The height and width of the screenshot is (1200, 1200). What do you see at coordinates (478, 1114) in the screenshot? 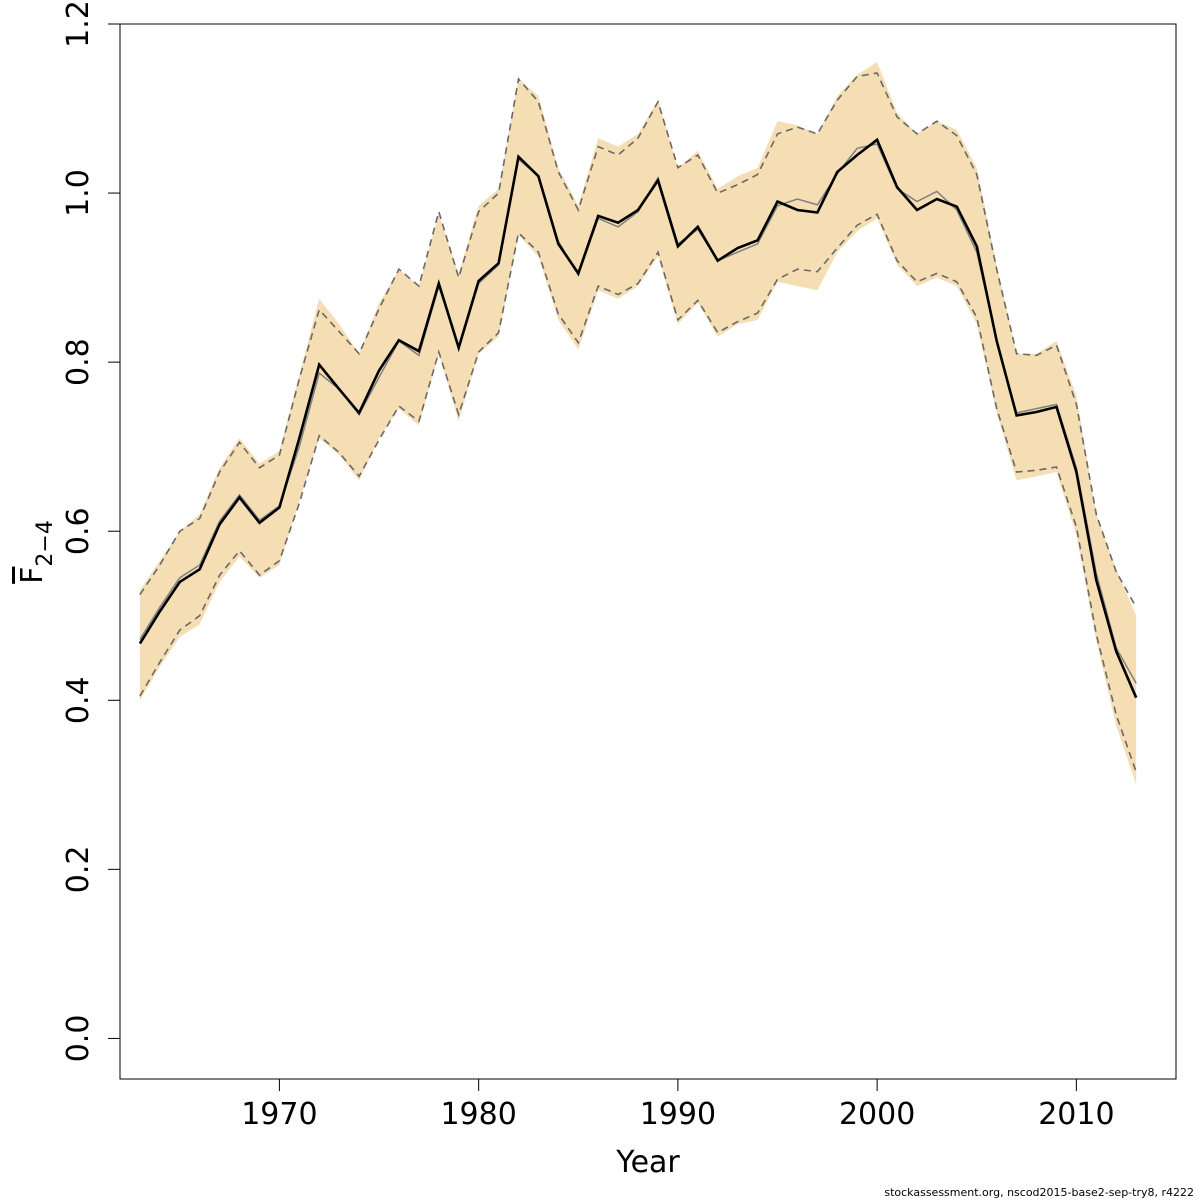
I see `x-tick-label: 1980` at bounding box center [478, 1114].